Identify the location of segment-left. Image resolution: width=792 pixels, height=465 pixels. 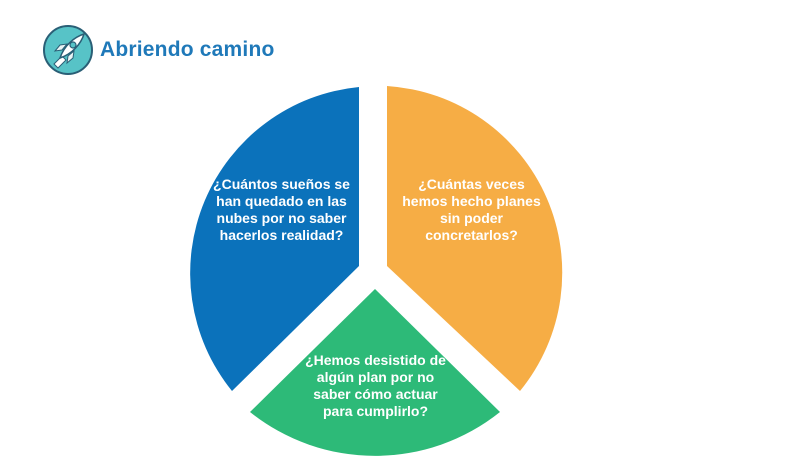
(274, 239).